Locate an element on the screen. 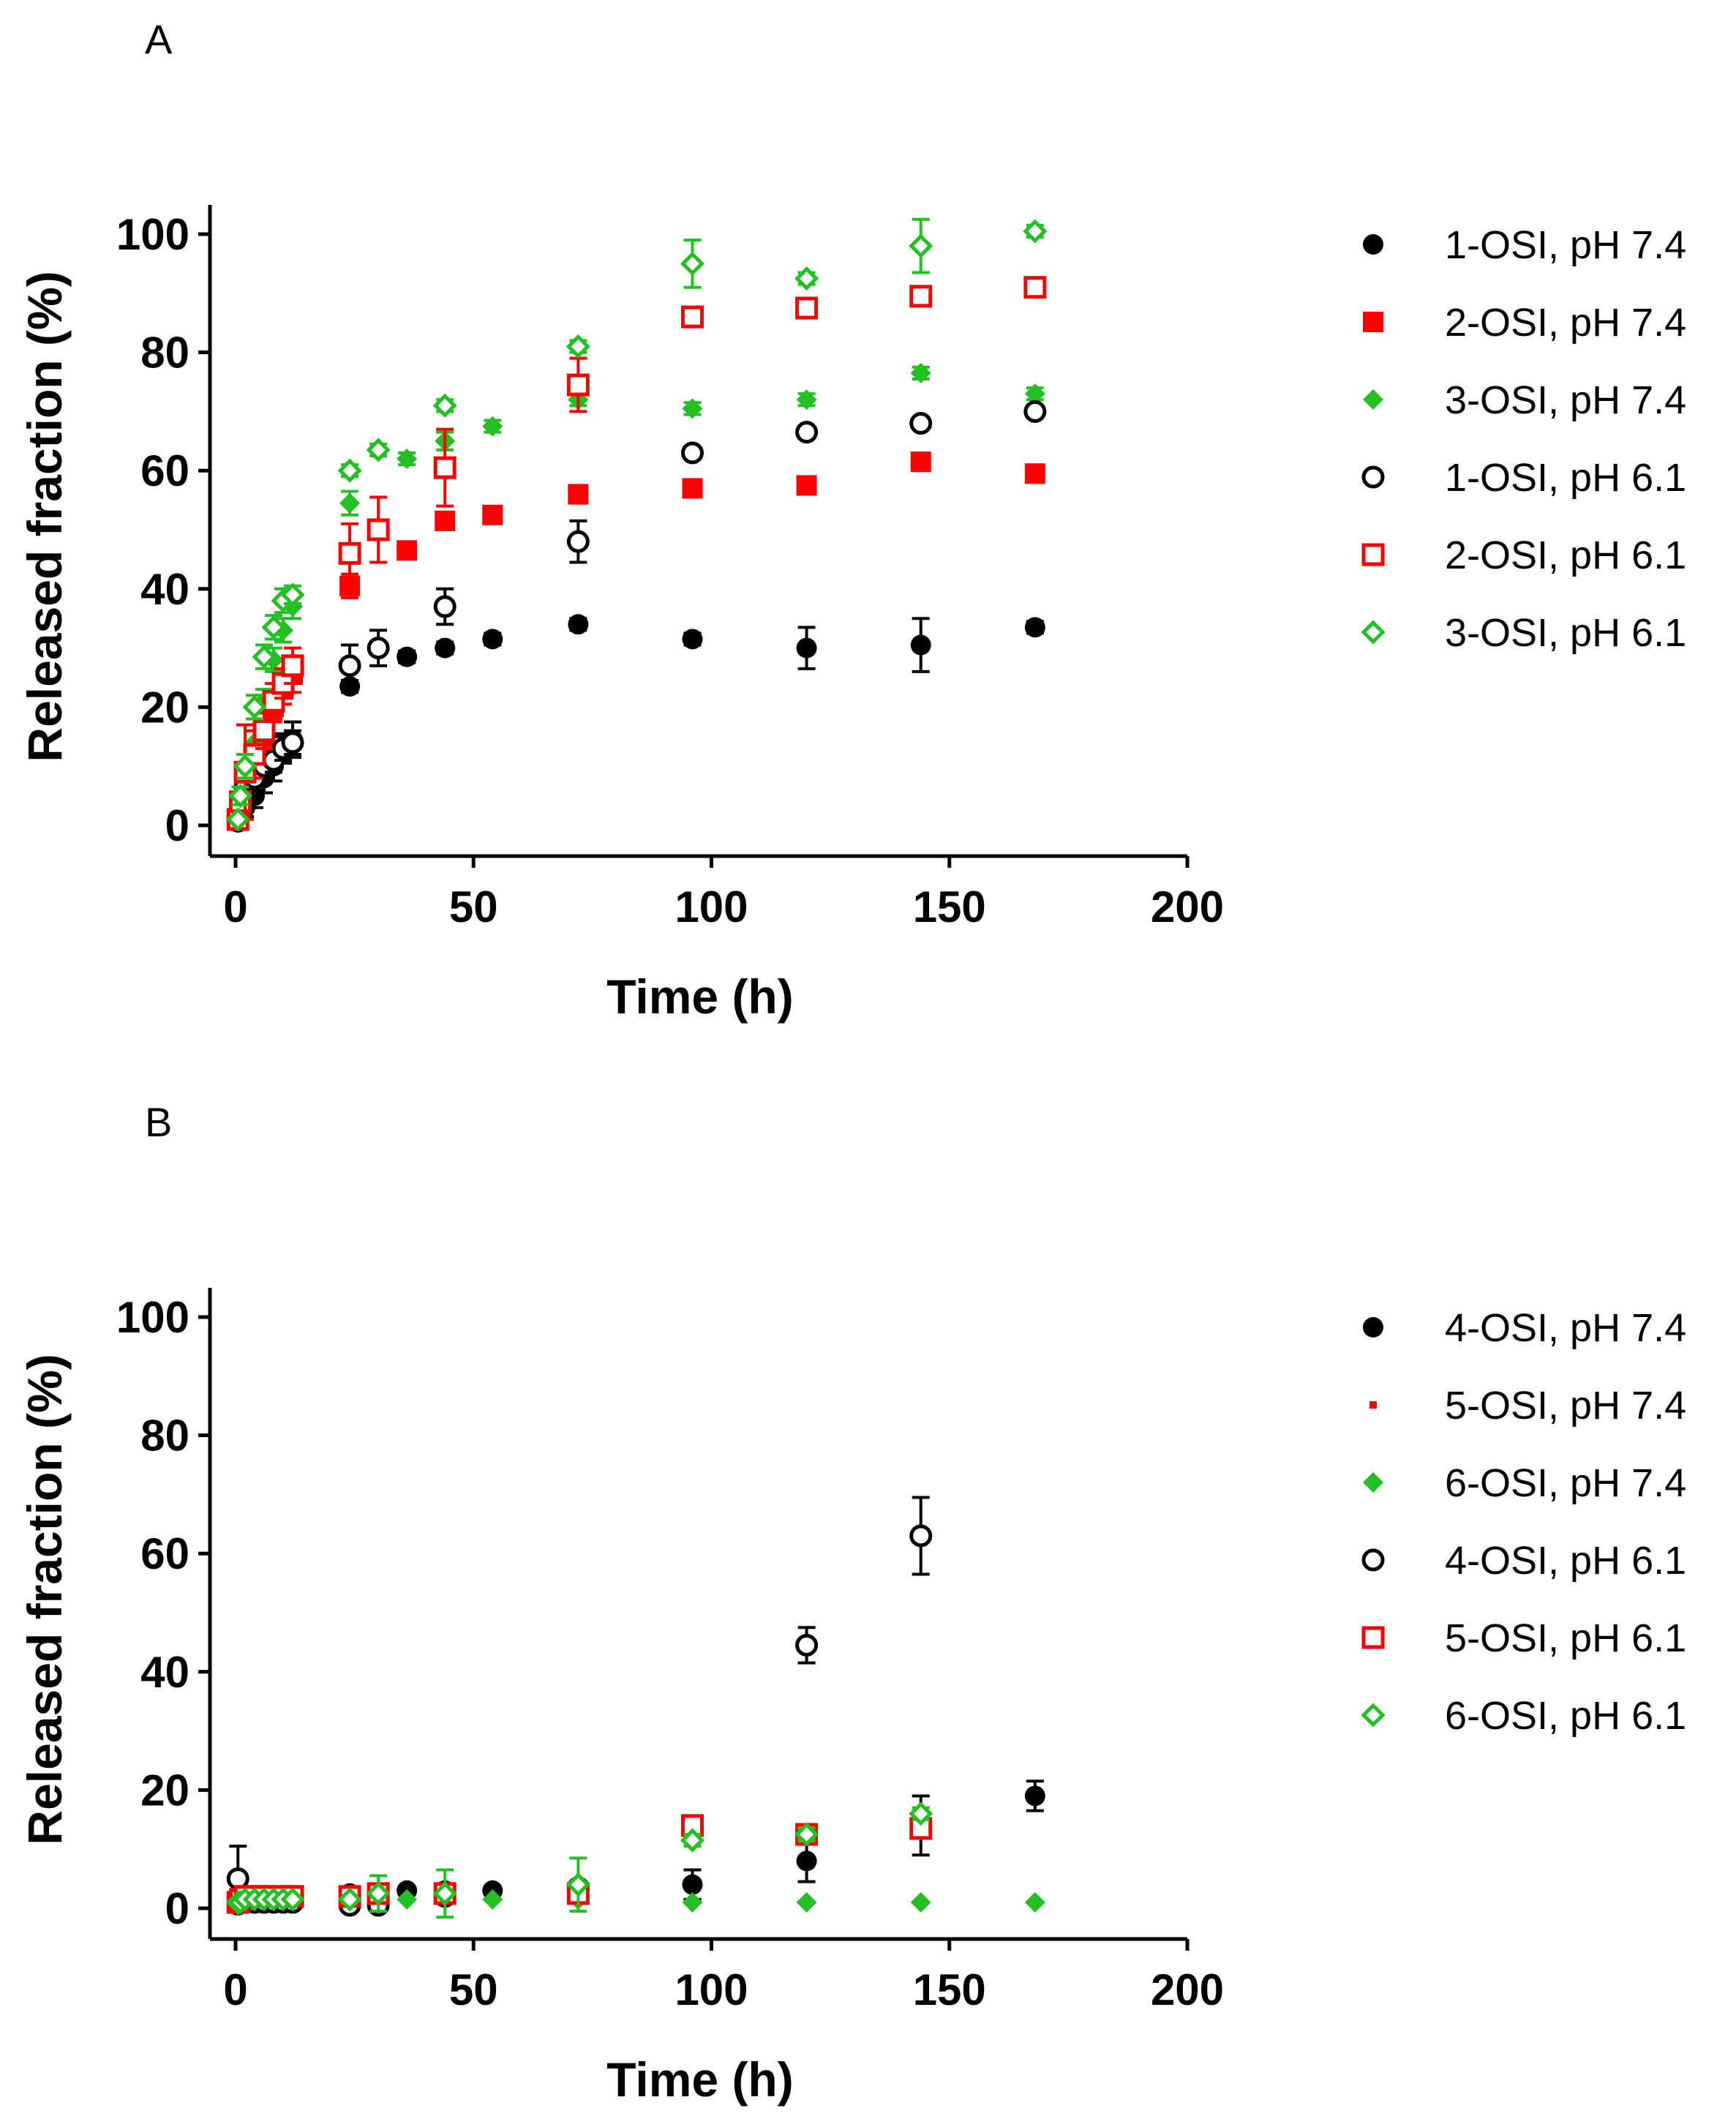  legend-item: 6-OSI, pH 7.4 is located at coordinates (1524, 1483).